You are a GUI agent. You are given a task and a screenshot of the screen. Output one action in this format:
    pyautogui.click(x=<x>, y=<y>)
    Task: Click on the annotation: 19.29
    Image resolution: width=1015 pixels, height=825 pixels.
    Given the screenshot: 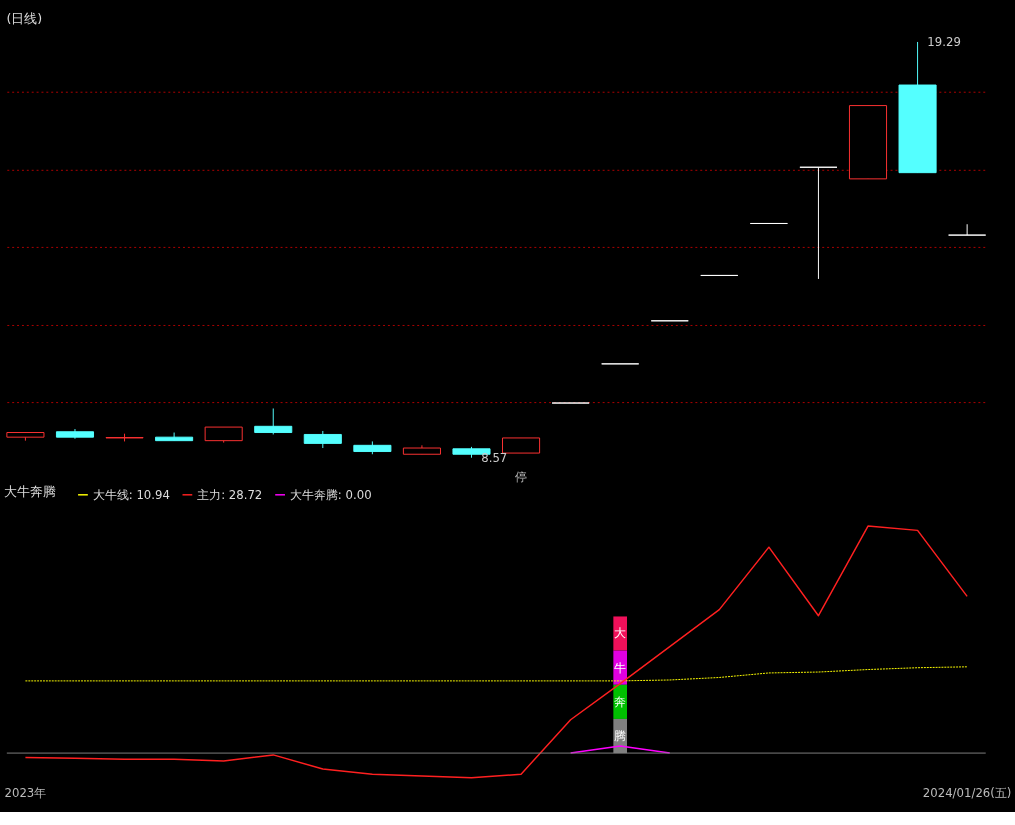 What is the action you would take?
    pyautogui.click(x=944, y=41)
    